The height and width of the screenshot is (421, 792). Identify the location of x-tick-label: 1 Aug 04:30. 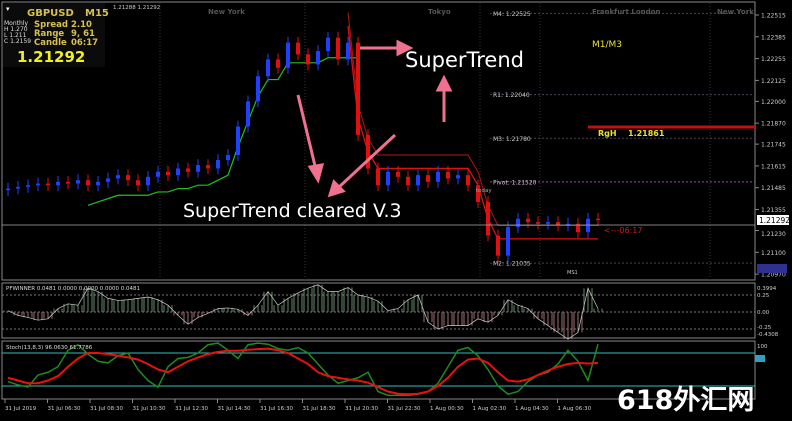
(532, 409).